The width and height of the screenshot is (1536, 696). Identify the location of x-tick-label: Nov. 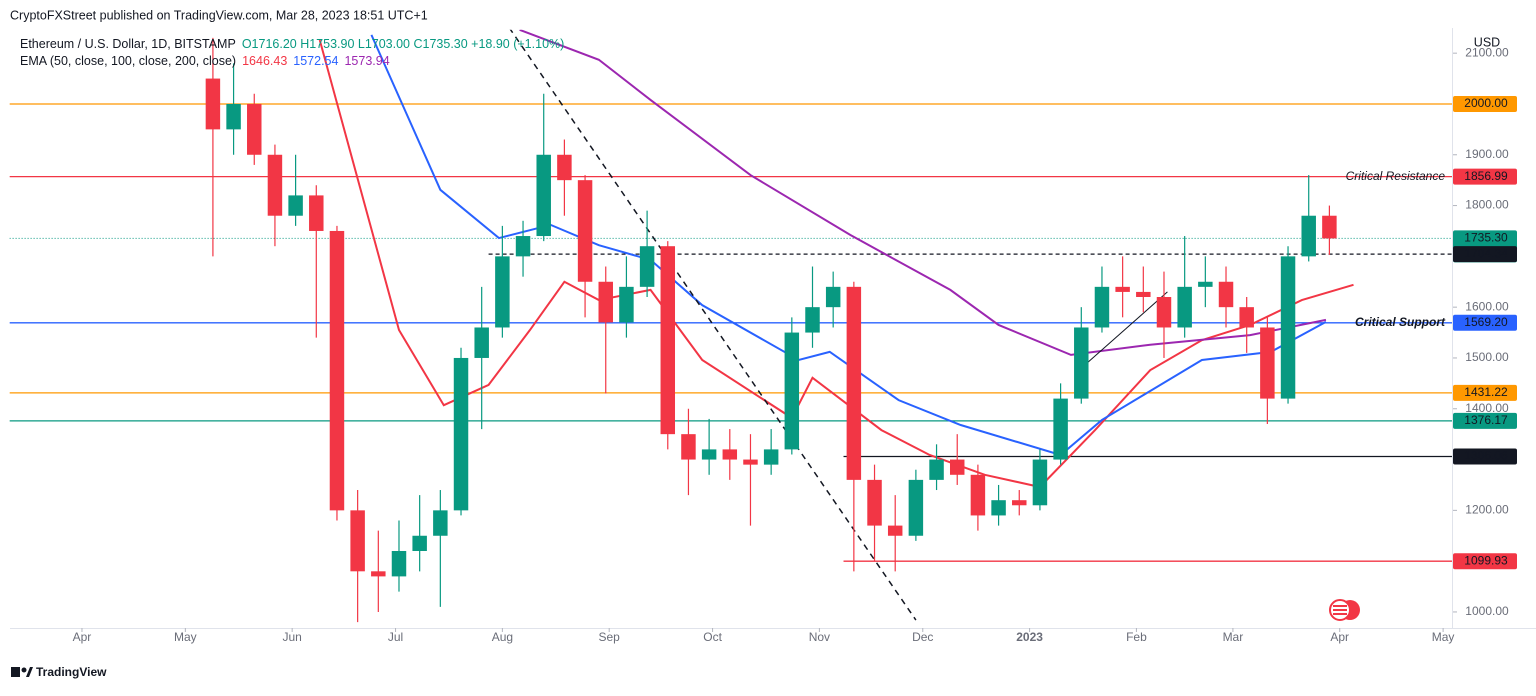
(819, 637).